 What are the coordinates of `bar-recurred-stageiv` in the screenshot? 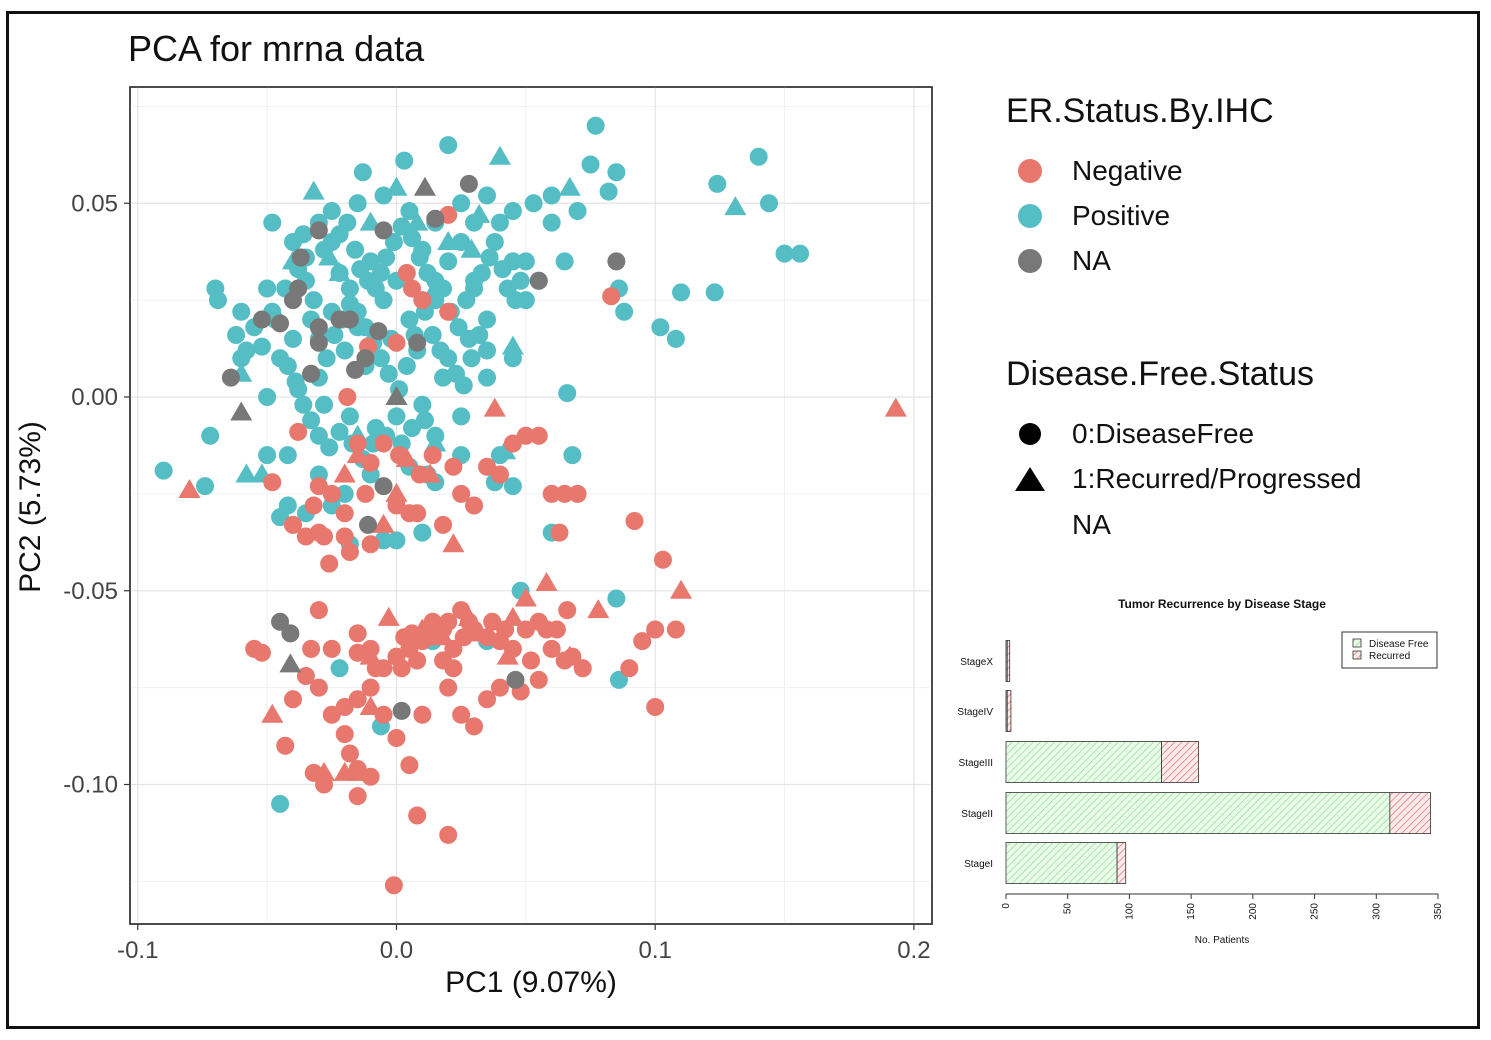 It's located at (1009, 711).